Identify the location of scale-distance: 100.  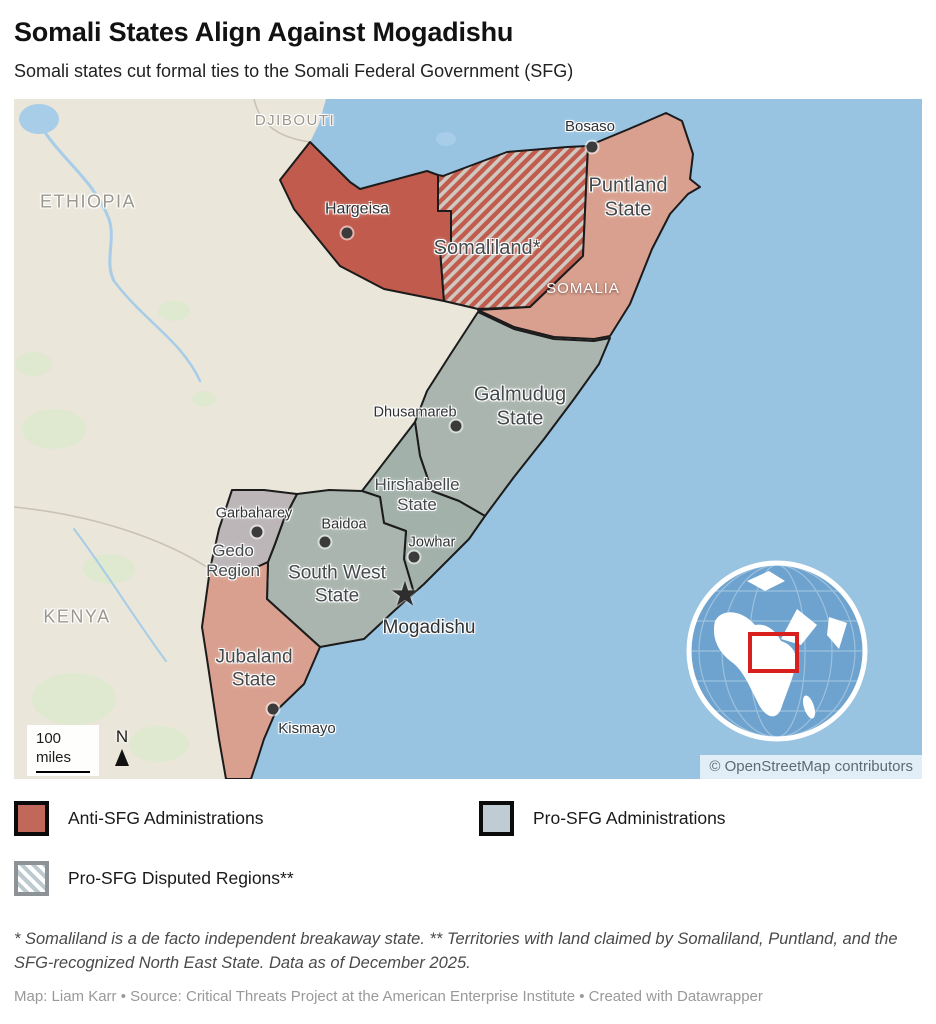
(49, 739).